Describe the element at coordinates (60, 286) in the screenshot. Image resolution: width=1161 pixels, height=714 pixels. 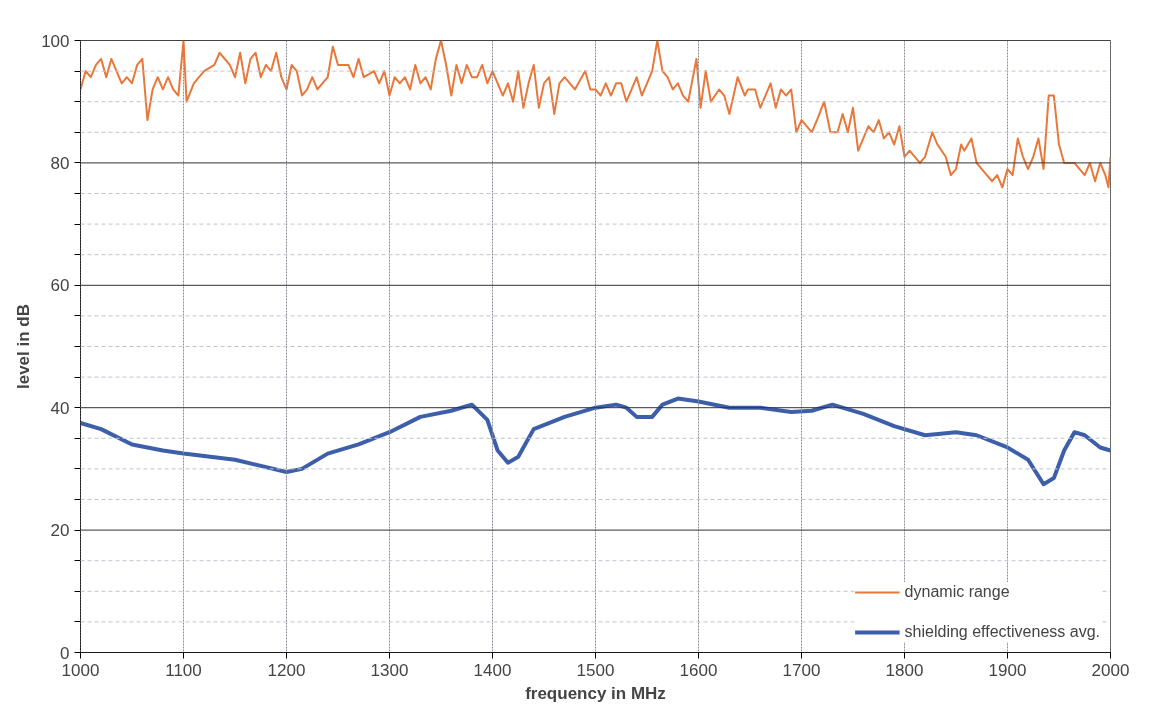
I see `y-tick-label: 60` at that location.